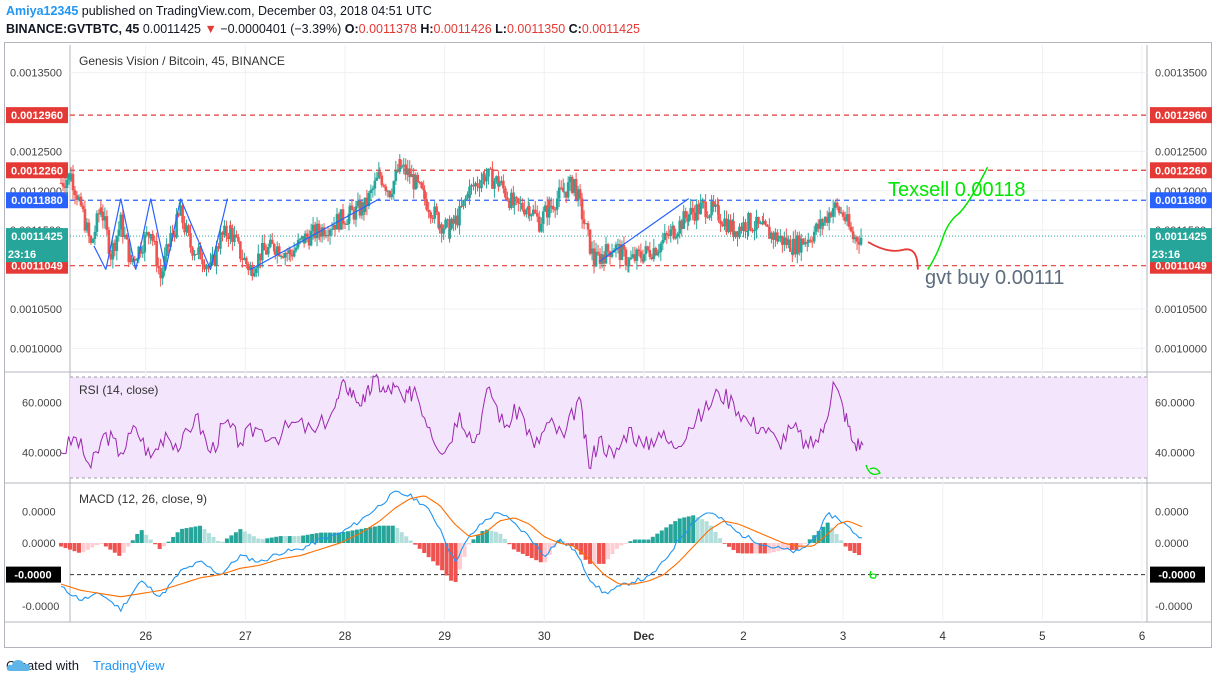  What do you see at coordinates (42, 454) in the screenshot?
I see `rsi-tick-label-left: 40.0000` at bounding box center [42, 454].